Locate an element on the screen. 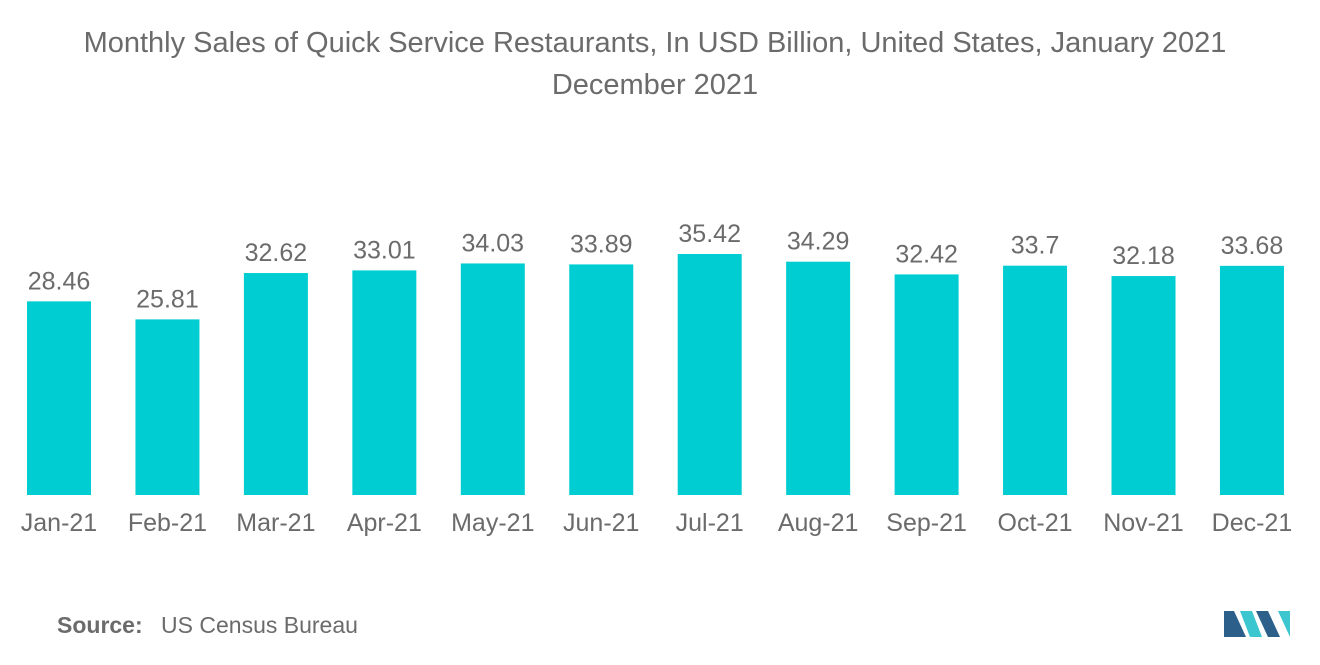  x-tick-label-dec-21: Dec-21 is located at coordinates (1252, 523).